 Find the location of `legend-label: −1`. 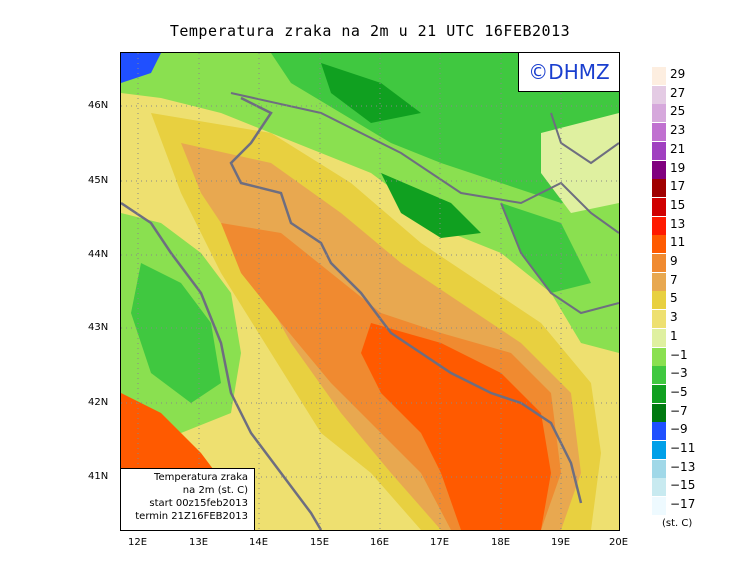

legend-label: −1 is located at coordinates (679, 354).